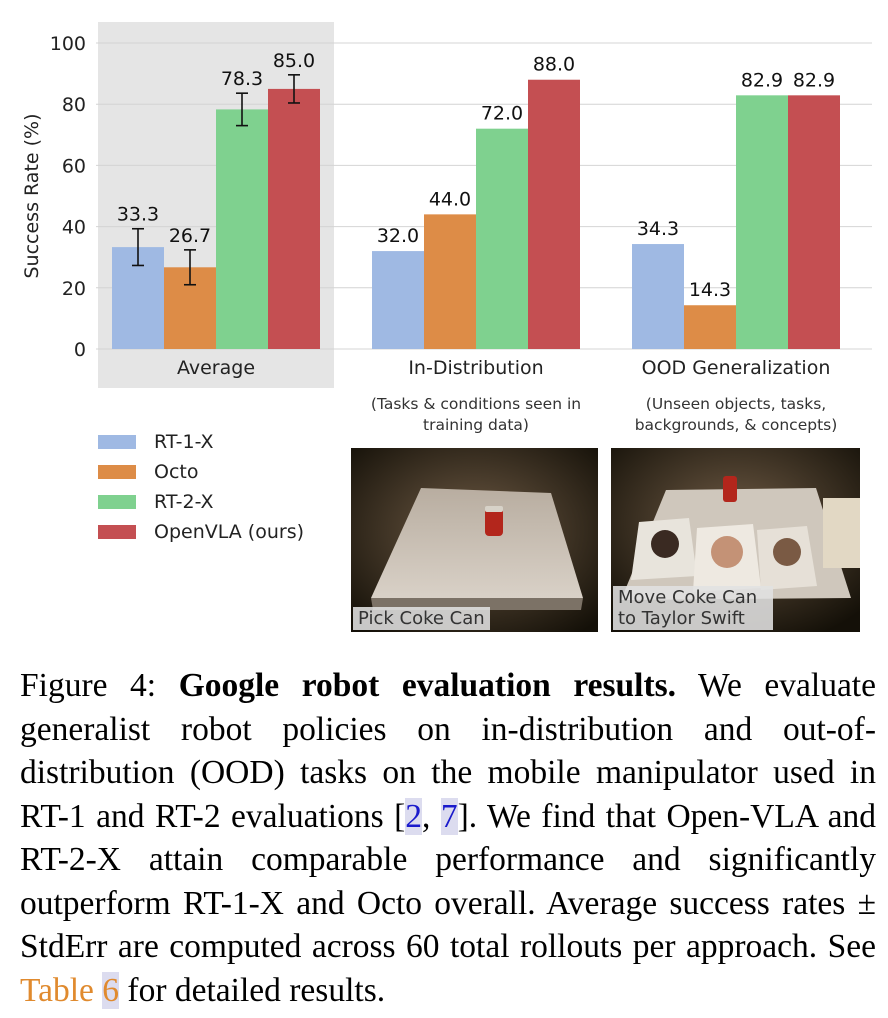  What do you see at coordinates (184, 442) in the screenshot?
I see `legend-label: RT-1-X` at bounding box center [184, 442].